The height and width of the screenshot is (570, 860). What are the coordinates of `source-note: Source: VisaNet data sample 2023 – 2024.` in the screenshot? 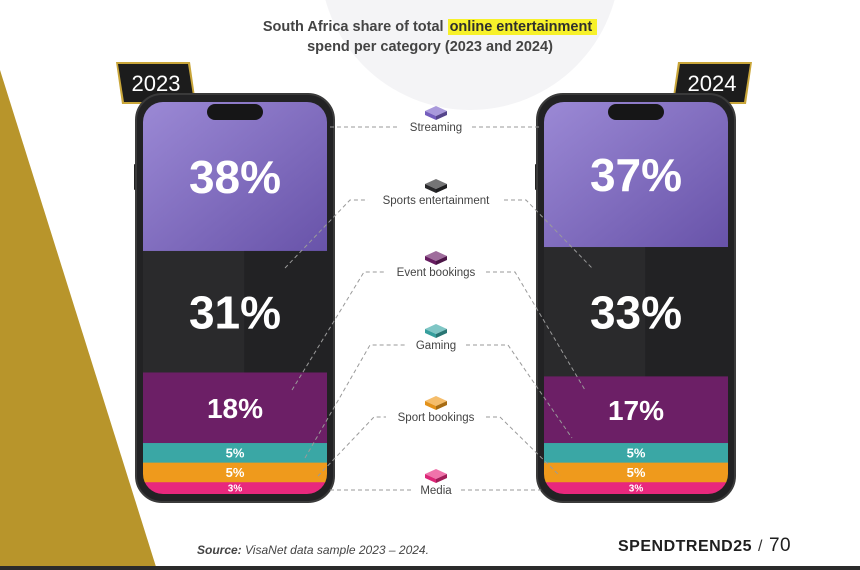 It's located at (313, 550).